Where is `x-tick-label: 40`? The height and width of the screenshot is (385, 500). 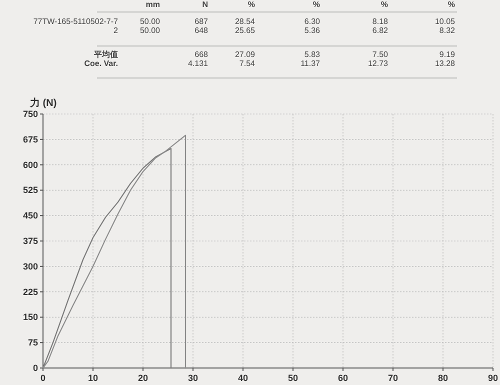
x-tick-label: 40 is located at coordinates (243, 378).